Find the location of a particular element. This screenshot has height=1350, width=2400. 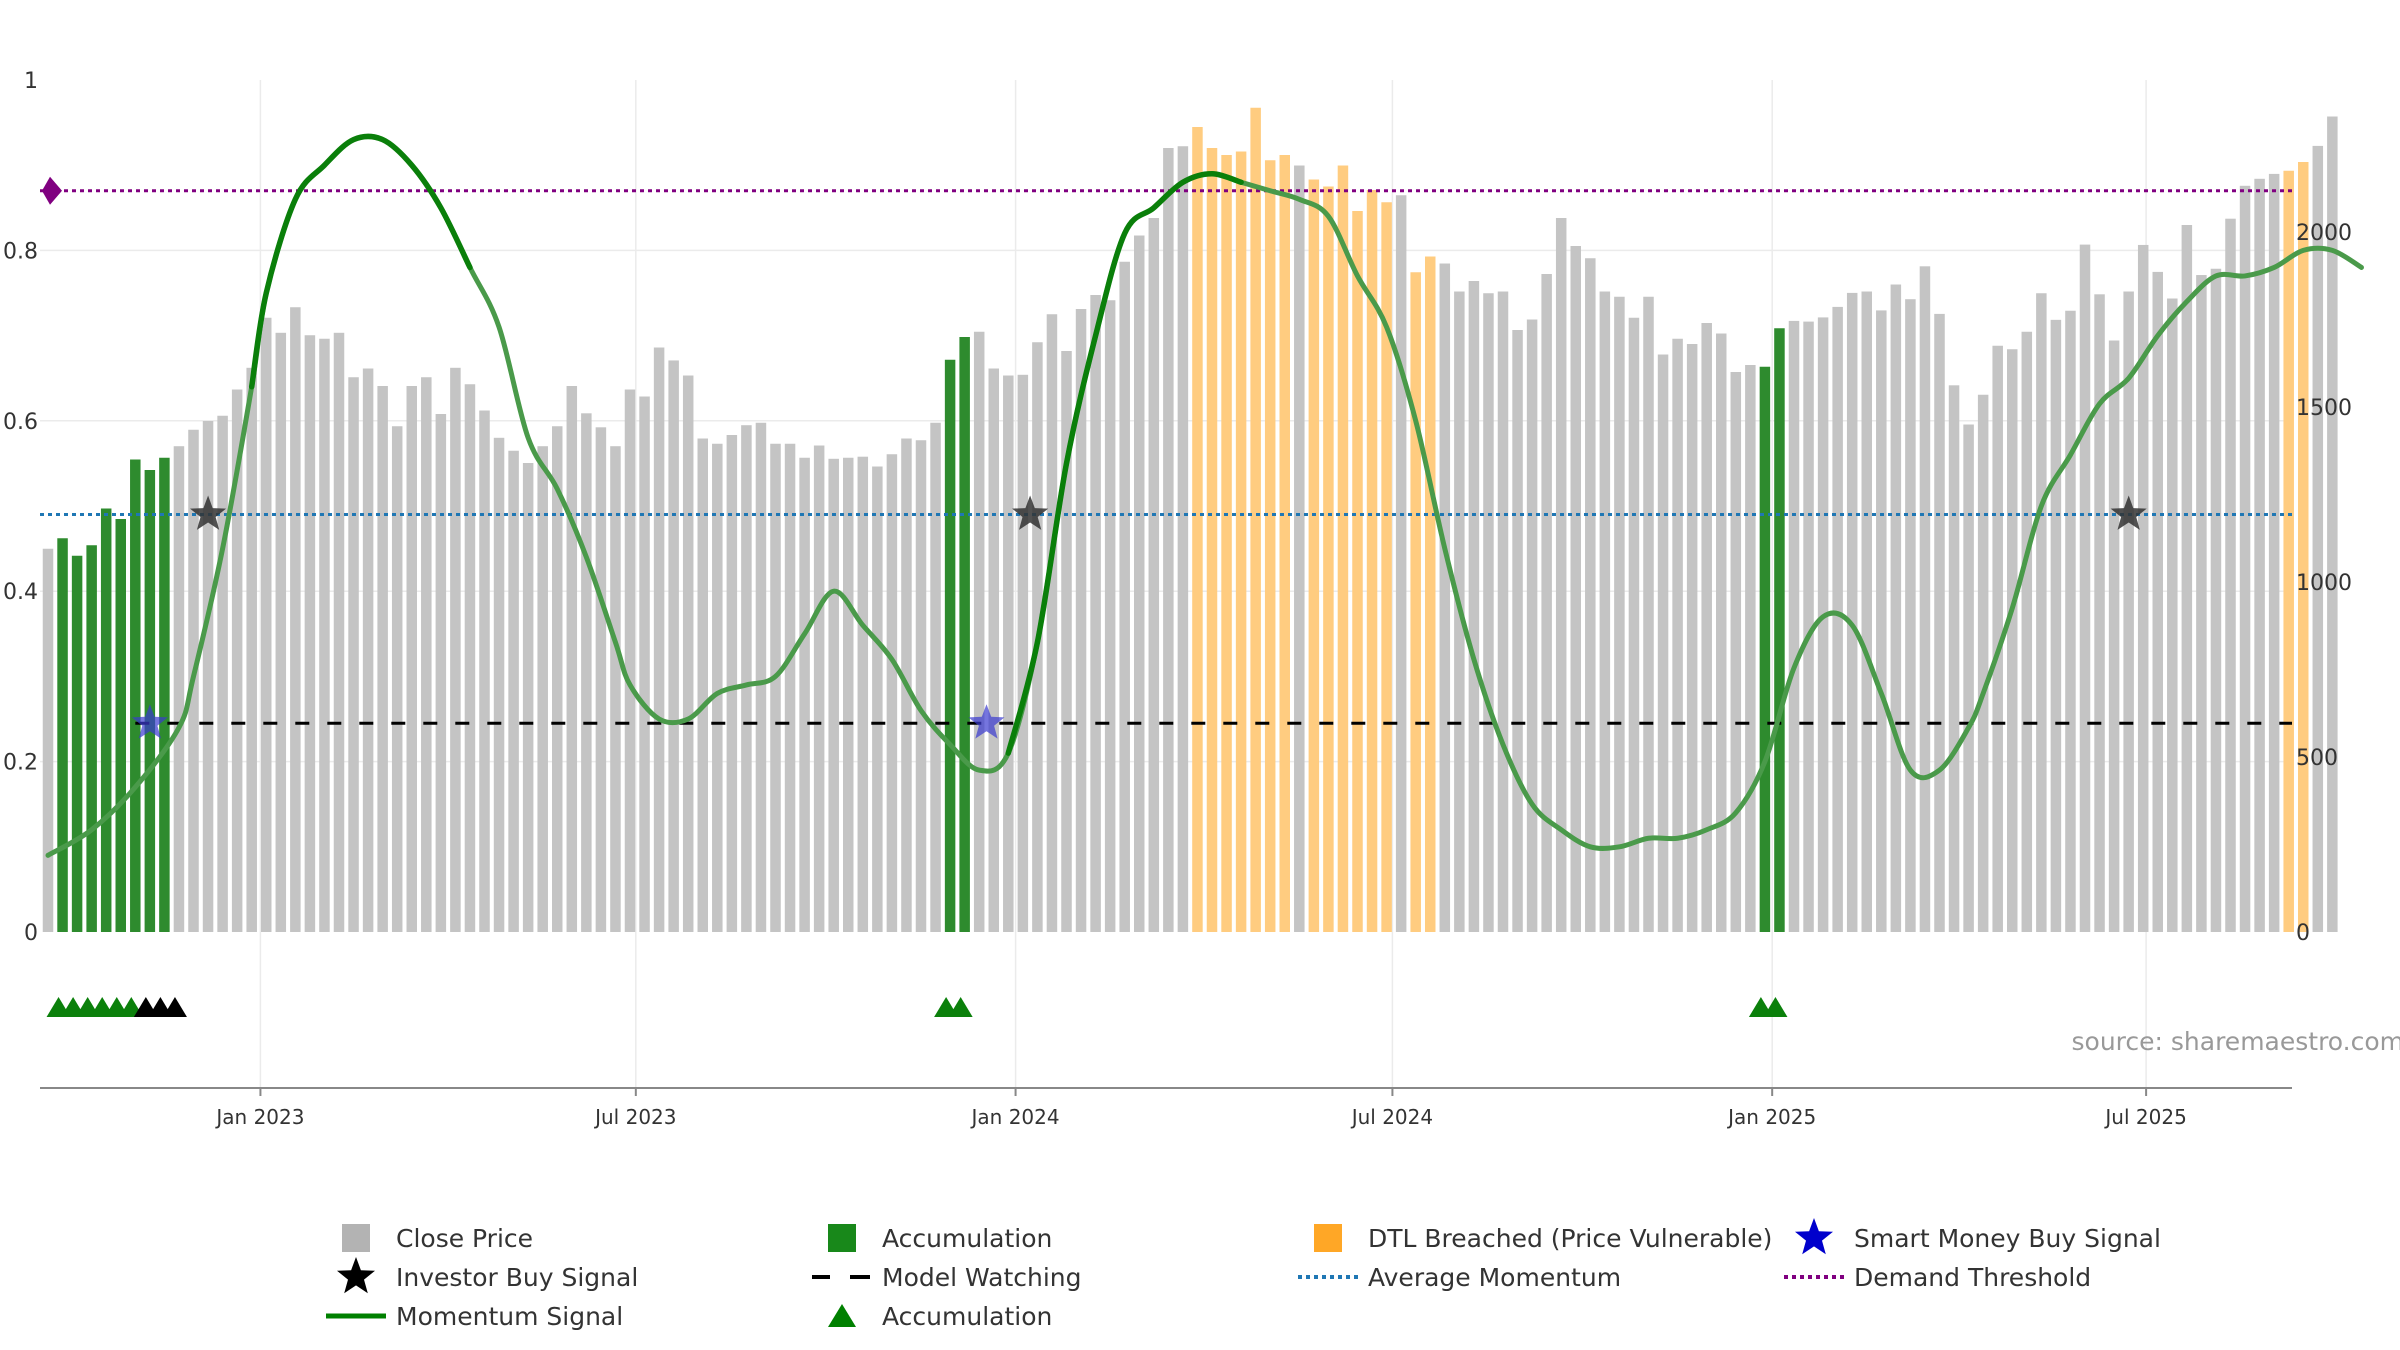

investor-buy-star is located at coordinates (208, 512).